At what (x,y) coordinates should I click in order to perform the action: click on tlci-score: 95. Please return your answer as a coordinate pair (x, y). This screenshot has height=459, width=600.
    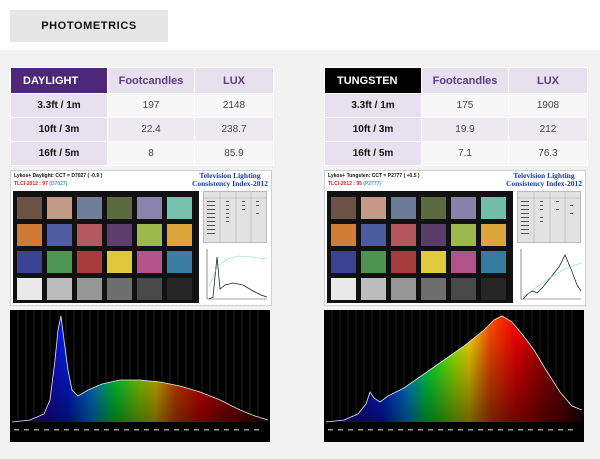
    Looking at the image, I should click on (359, 184).